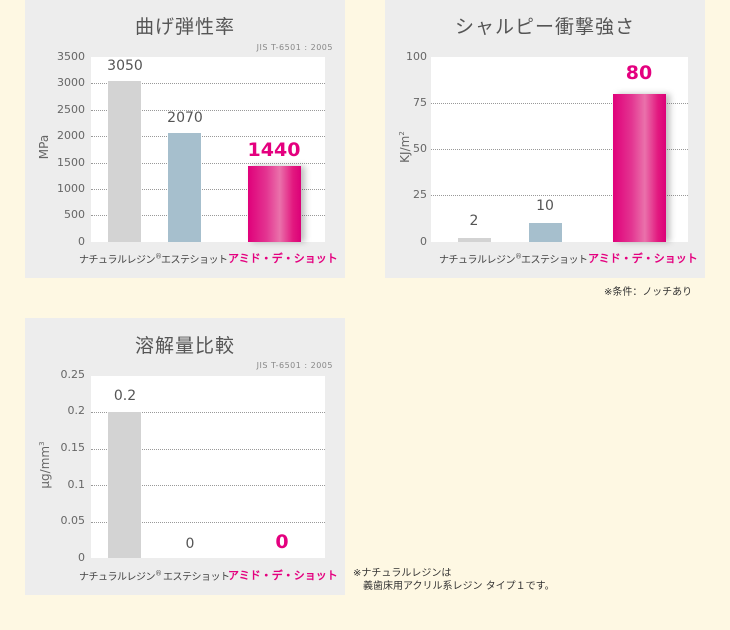 The width and height of the screenshot is (730, 630). Describe the element at coordinates (420, 194) in the screenshot. I see `y-tick: 25` at that location.